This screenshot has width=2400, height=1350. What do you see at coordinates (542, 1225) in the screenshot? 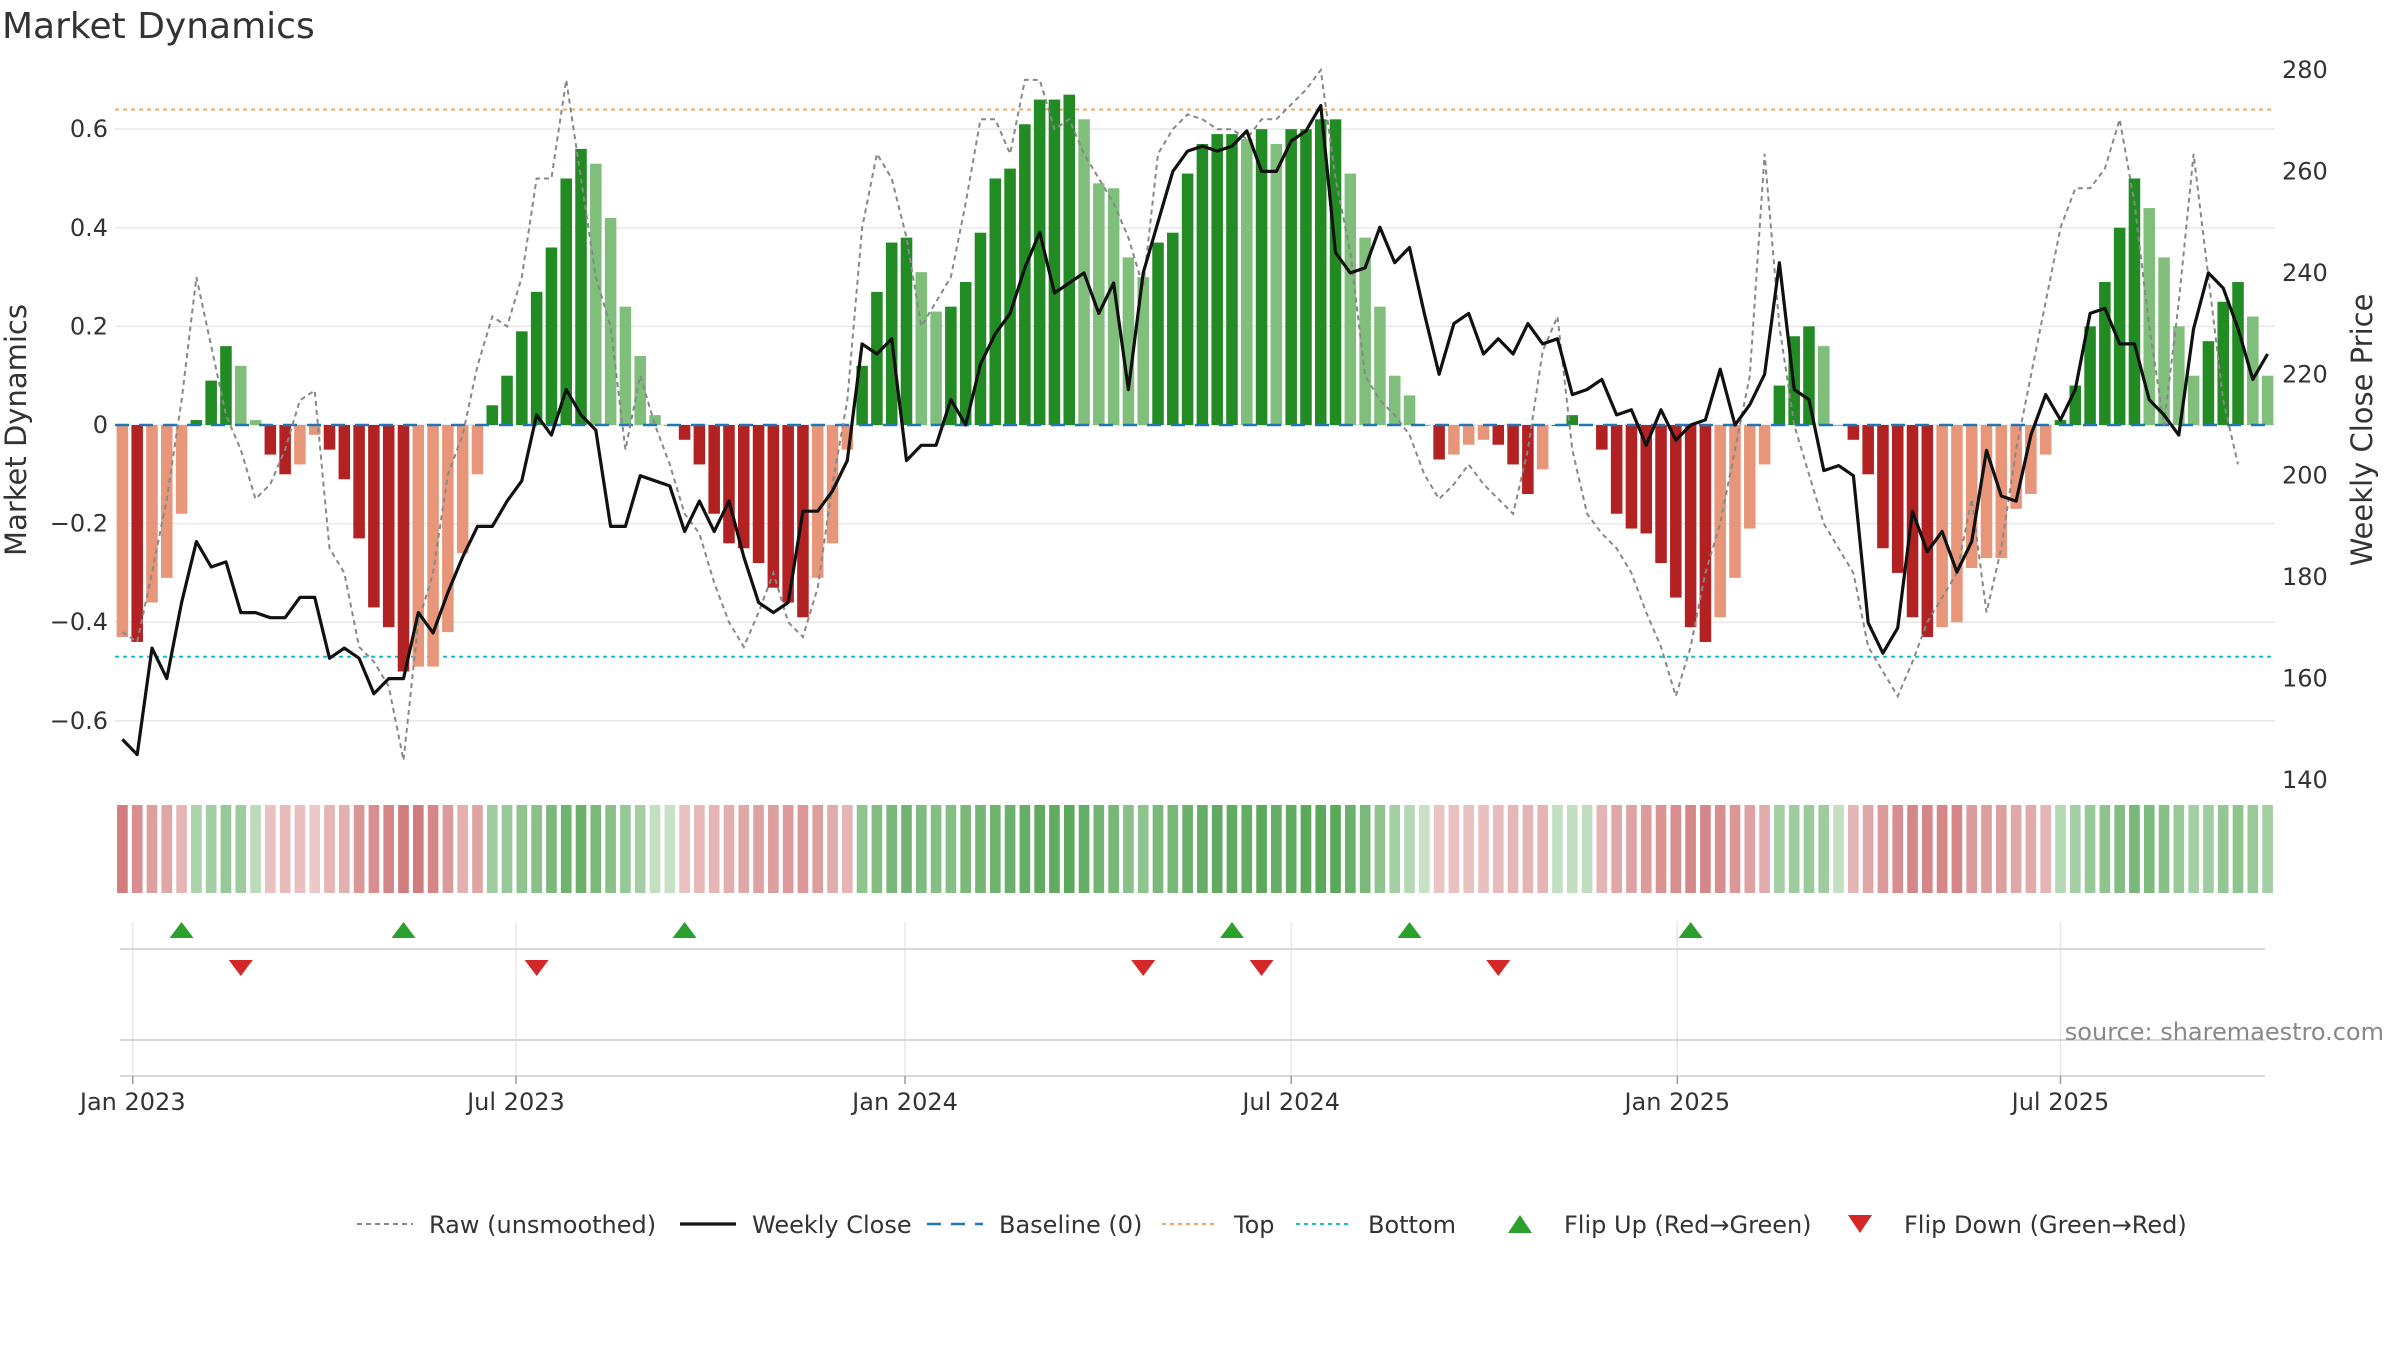
I see `legend-label: Raw (unsmoothed)` at bounding box center [542, 1225].